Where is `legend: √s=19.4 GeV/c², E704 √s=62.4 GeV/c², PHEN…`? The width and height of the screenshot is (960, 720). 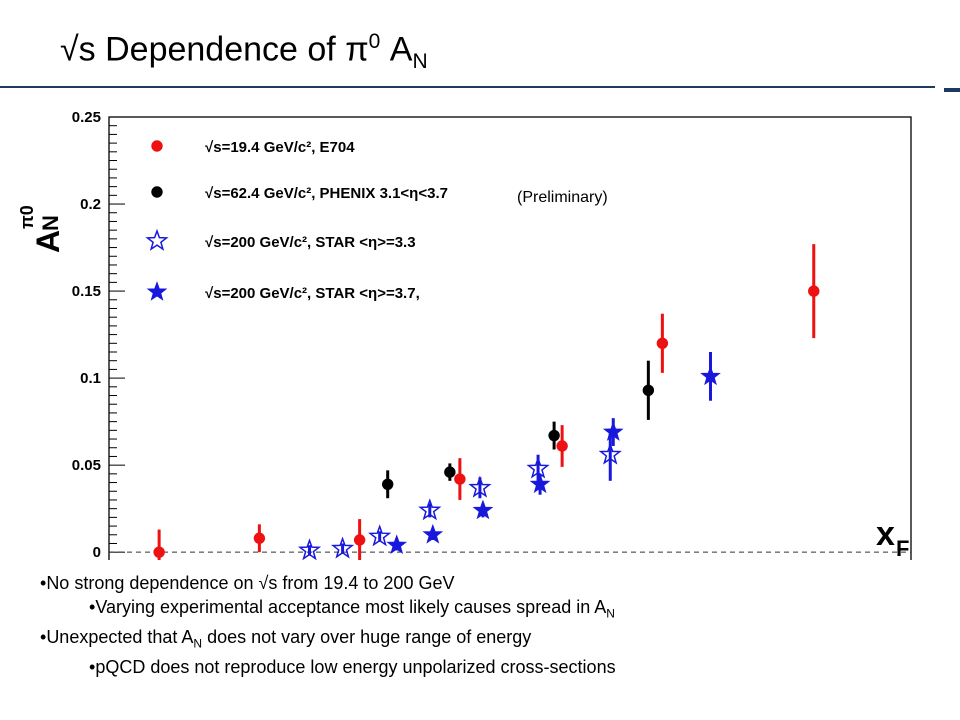
legend: √s=19.4 GeV/c², E704 √s=62.4 GeV/c², PHEN… is located at coordinates (296, 220).